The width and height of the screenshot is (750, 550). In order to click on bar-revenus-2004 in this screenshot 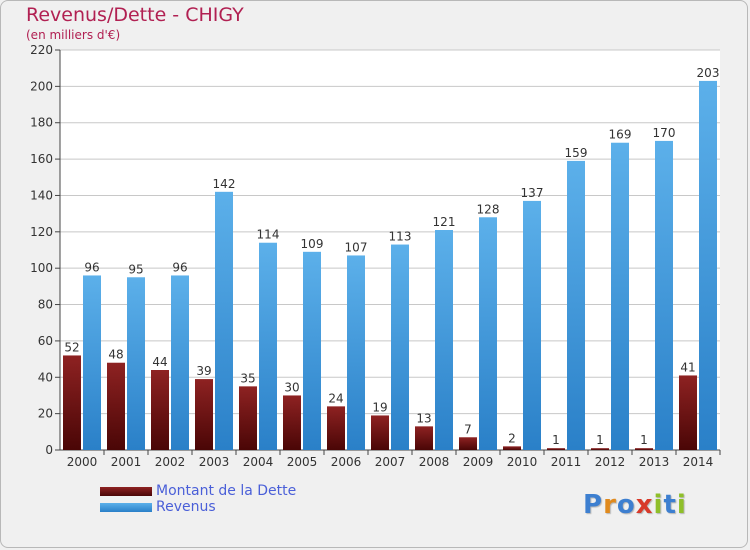, I will do `click(268, 346)`.